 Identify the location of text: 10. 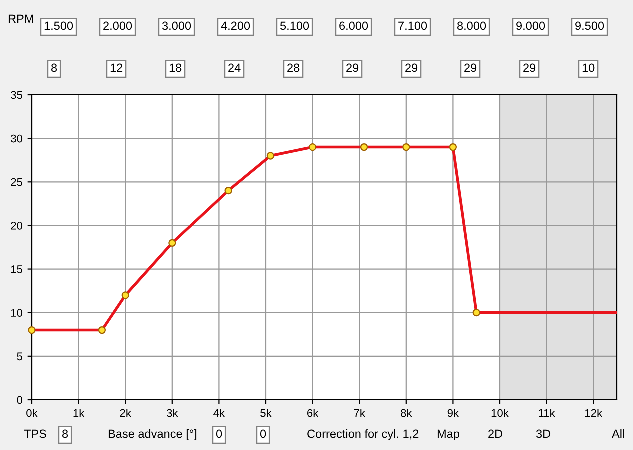
(588, 68).